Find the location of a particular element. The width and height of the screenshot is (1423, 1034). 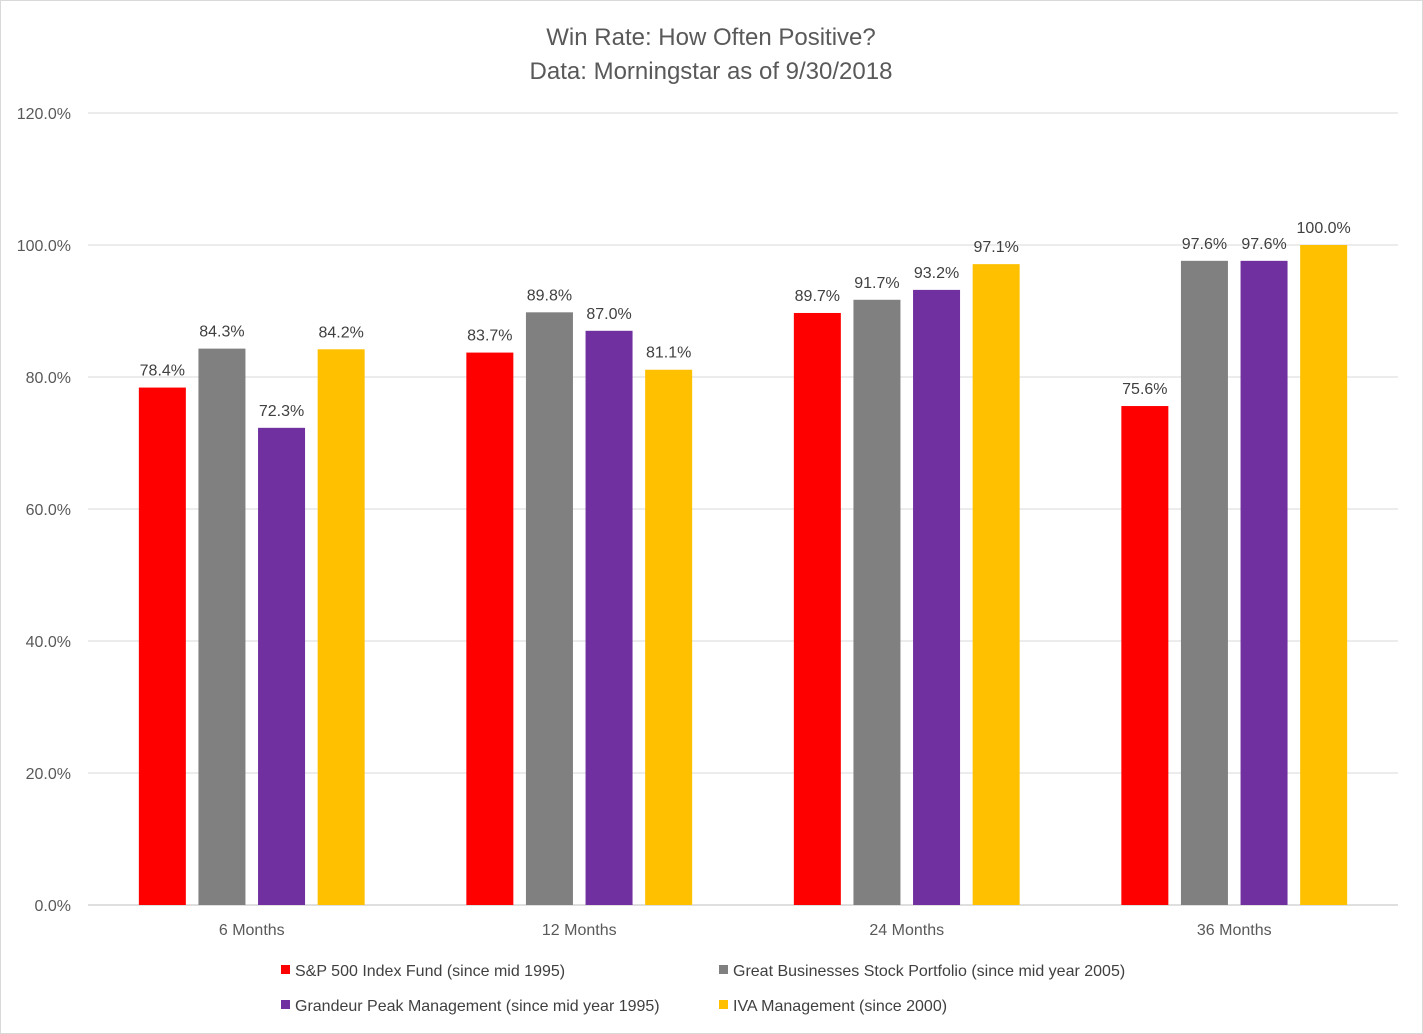

data-label: 84.2% is located at coordinates (340, 332).